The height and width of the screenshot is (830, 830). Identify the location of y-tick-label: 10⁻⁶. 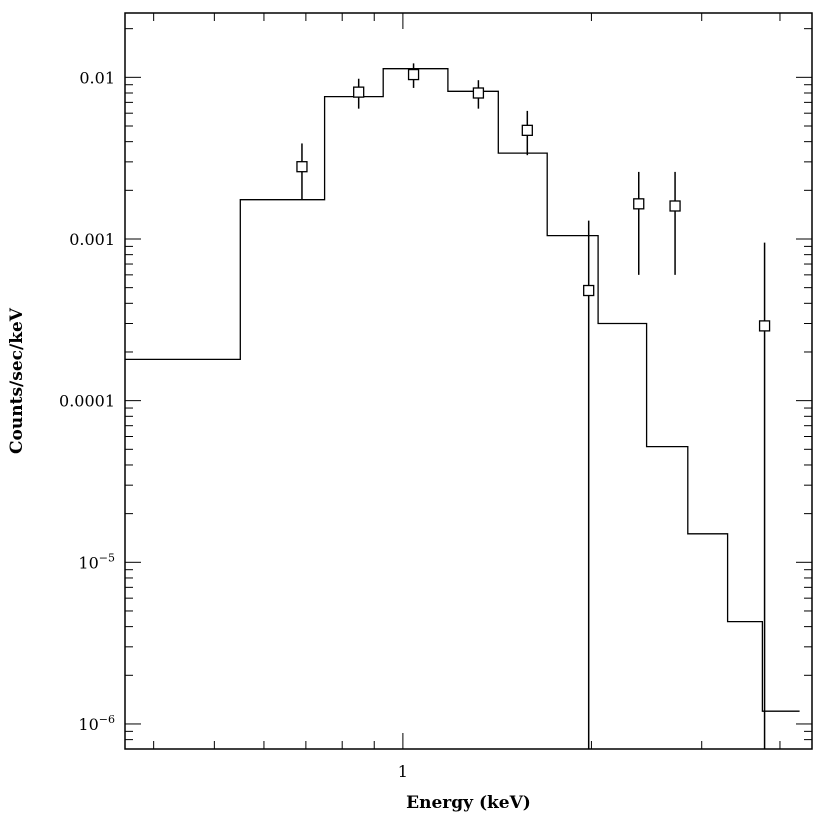
(96, 723).